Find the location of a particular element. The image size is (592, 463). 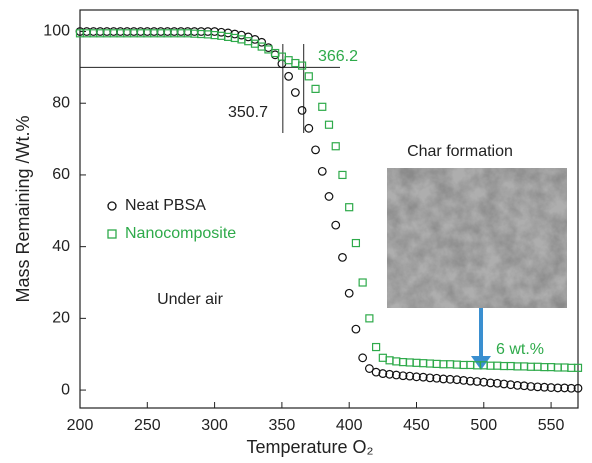

legend-label: Neat PBSA is located at coordinates (165, 205).